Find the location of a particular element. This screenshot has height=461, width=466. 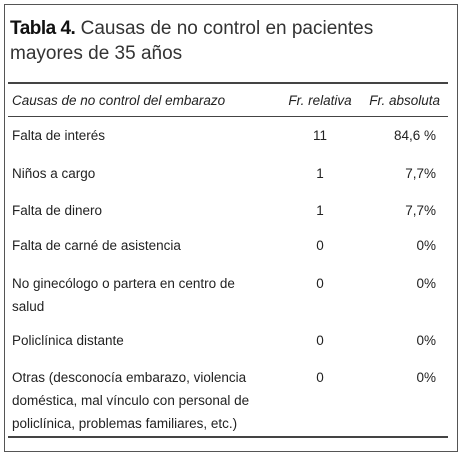

table-cell: 11 is located at coordinates (319, 135).